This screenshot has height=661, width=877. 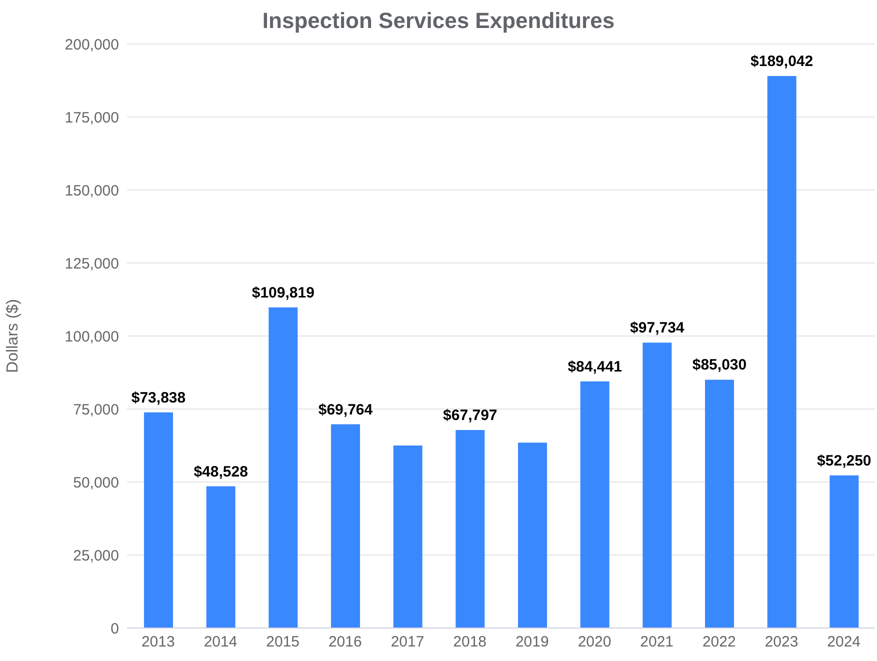 I want to click on data-label: $85,030, so click(x=719, y=365).